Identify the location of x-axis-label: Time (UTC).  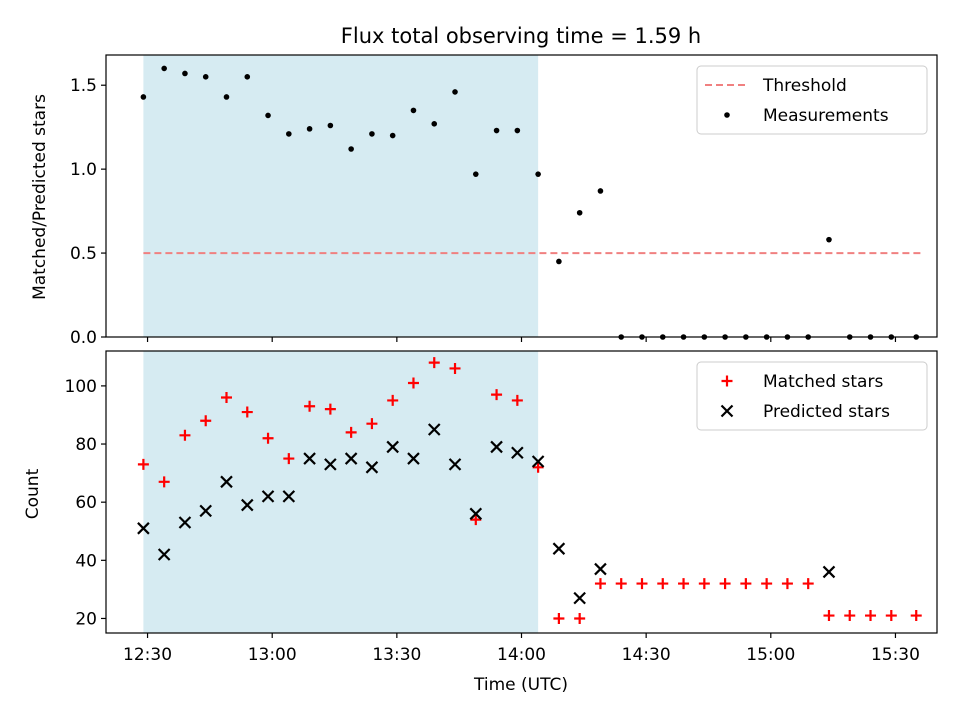
(520, 685).